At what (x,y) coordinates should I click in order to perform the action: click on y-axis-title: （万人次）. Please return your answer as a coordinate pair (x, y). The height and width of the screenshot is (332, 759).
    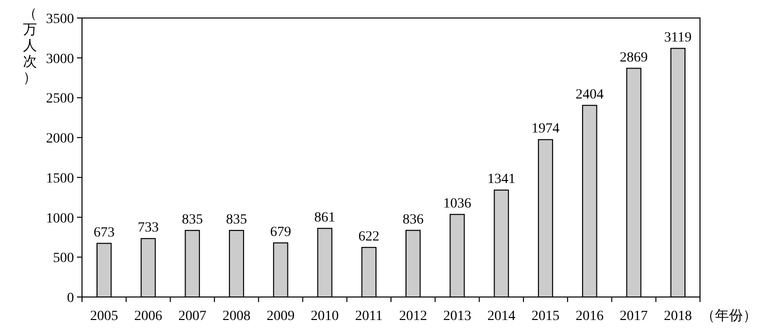
    Looking at the image, I should click on (30, 46).